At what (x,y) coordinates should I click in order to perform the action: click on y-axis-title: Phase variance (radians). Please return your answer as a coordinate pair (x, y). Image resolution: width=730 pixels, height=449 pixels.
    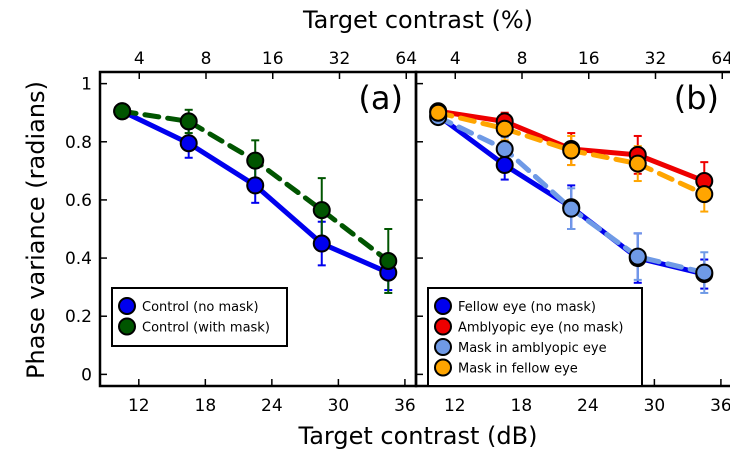
    Looking at the image, I should click on (36, 230).